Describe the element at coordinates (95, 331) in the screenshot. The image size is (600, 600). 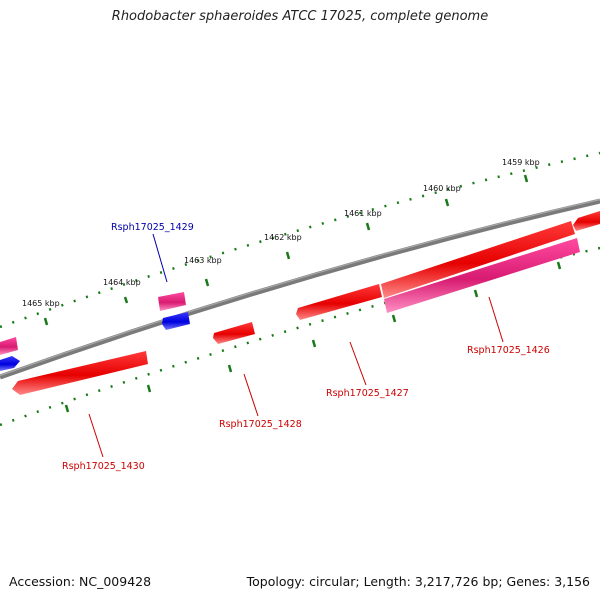
I see `reverse-strand-genes` at that location.